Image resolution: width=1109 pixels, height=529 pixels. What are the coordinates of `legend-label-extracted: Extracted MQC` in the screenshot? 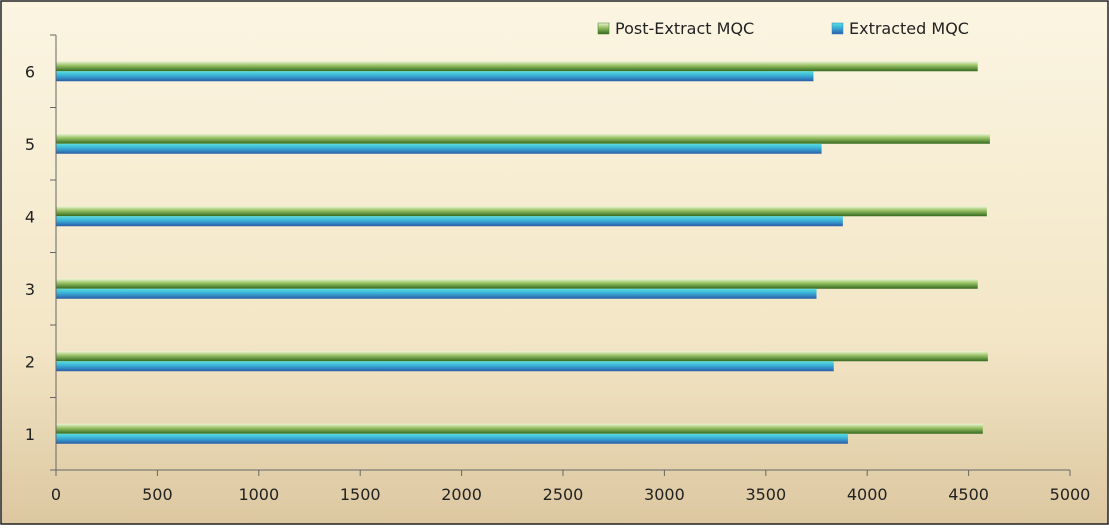 It's located at (909, 28).